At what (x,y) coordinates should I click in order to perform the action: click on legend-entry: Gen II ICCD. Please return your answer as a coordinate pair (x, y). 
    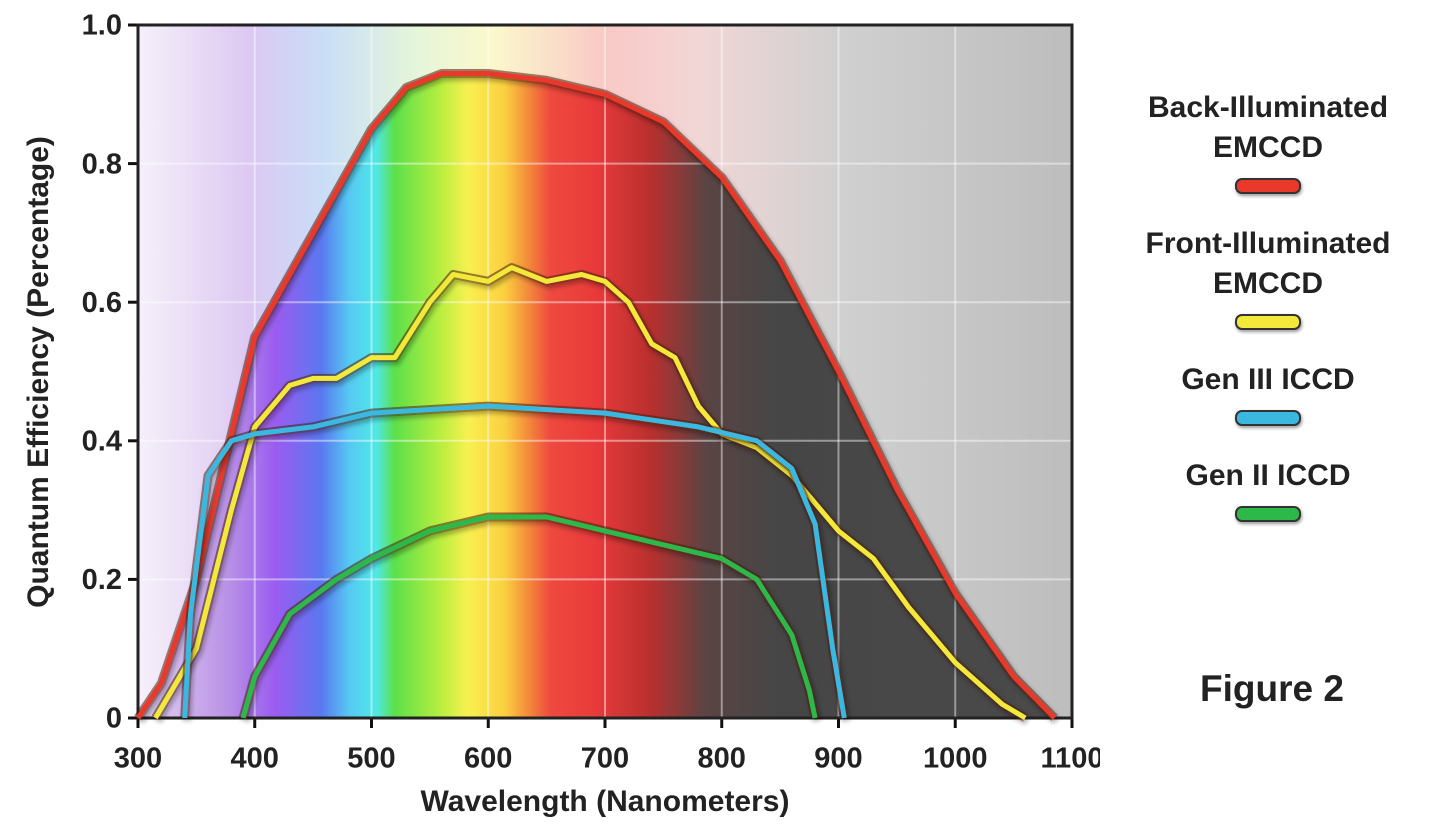
    Looking at the image, I should click on (1268, 489).